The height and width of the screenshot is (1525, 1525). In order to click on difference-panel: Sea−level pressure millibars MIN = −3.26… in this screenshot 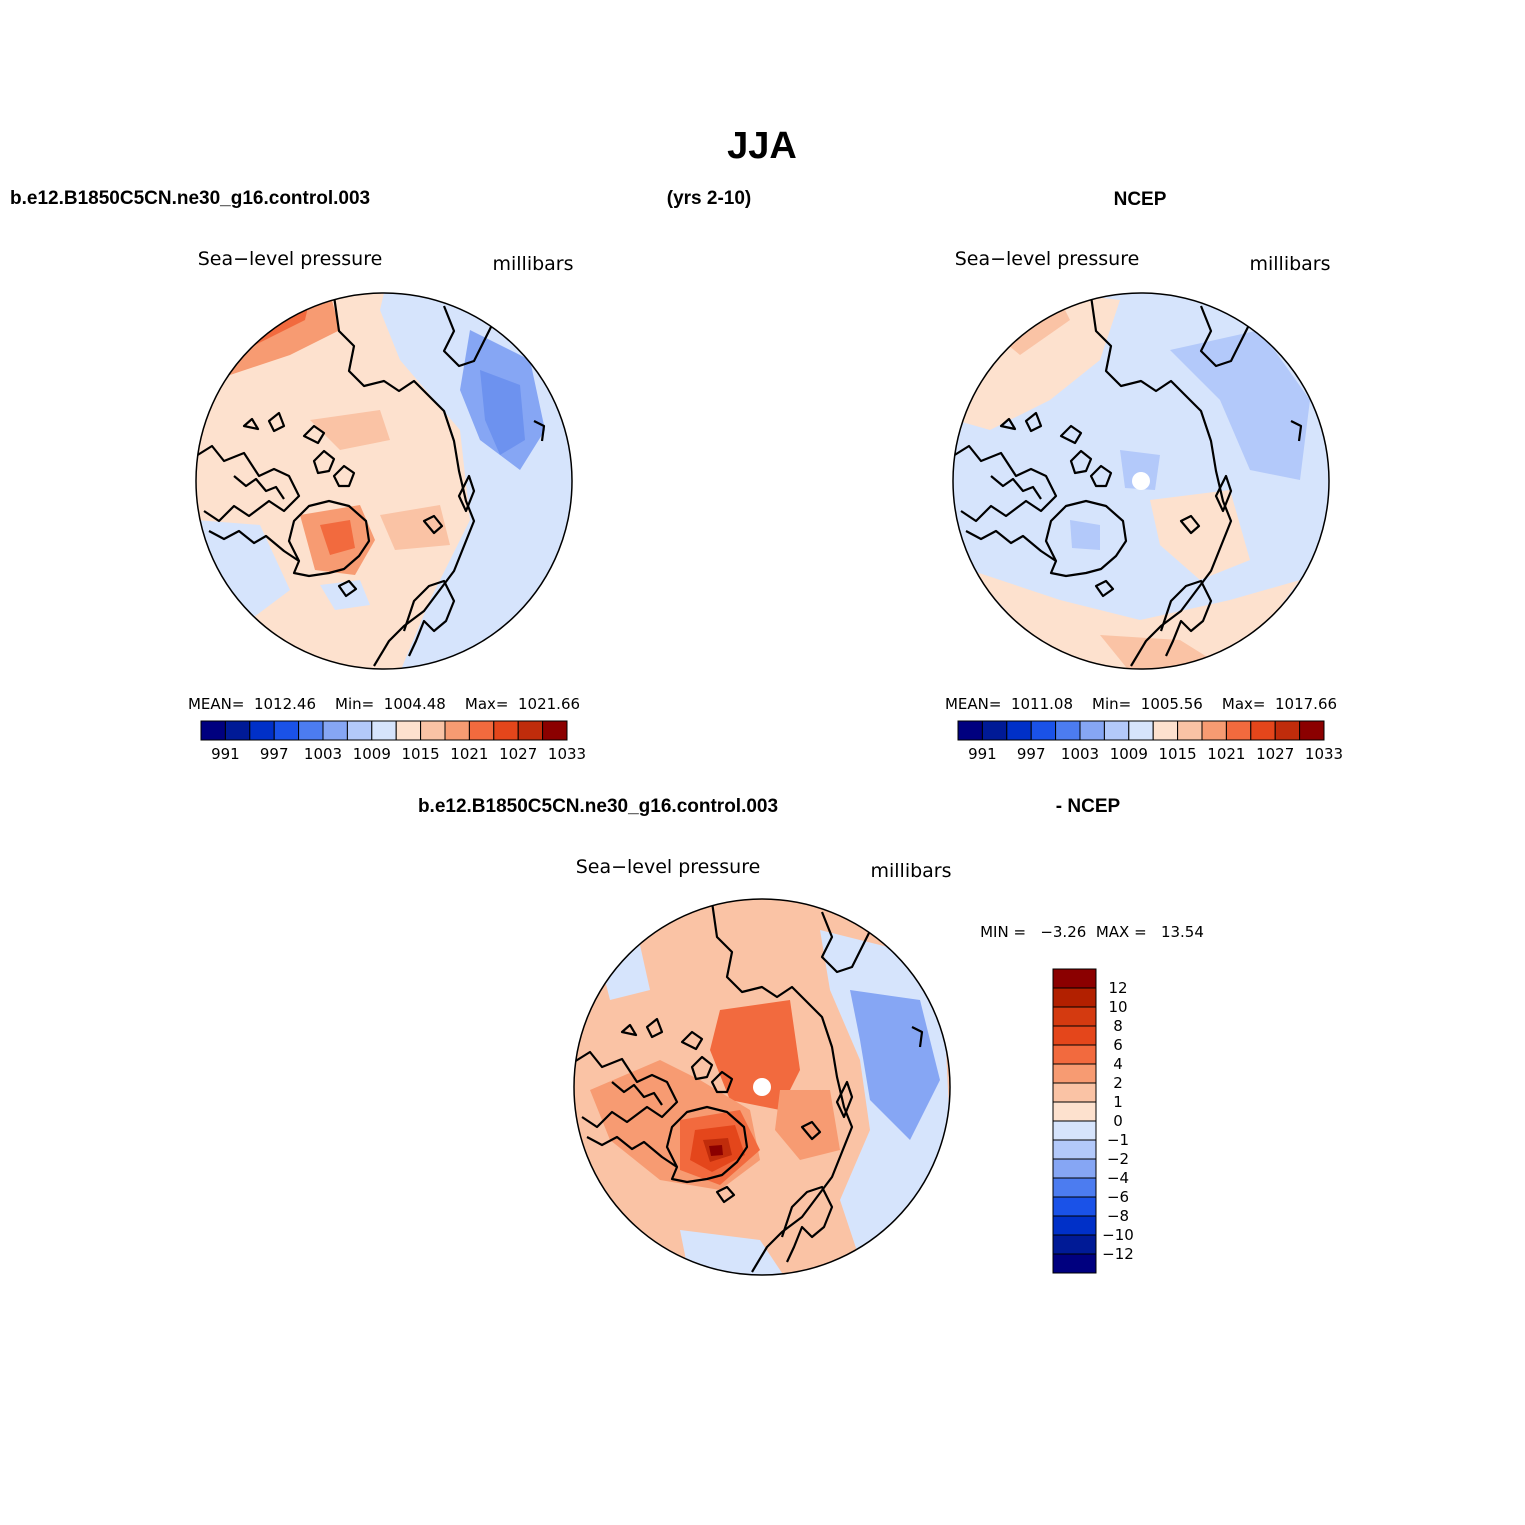, I will do `click(888, 1066)`.